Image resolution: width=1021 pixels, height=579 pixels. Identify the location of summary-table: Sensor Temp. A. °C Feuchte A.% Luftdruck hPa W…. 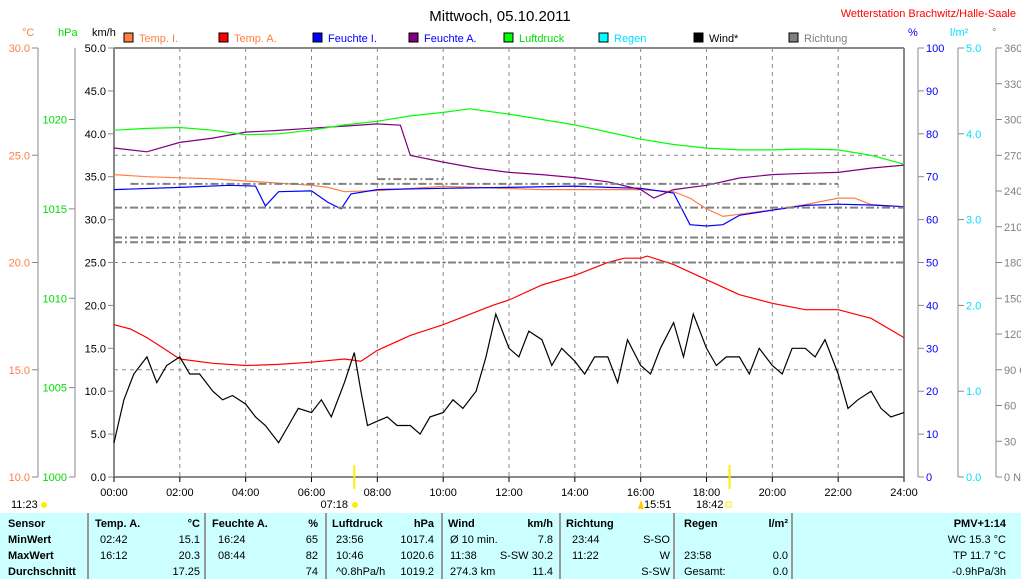
(510, 546).